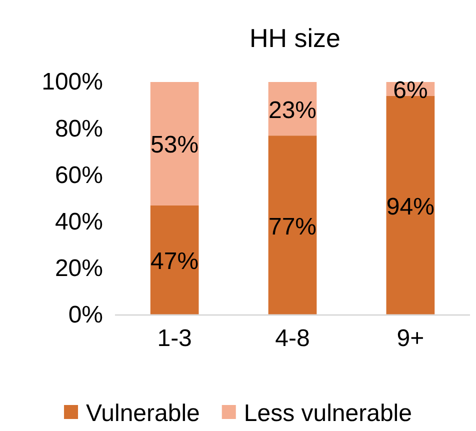 The image size is (476, 431). What do you see at coordinates (78, 128) in the screenshot?
I see `y-tick-label: 80%` at bounding box center [78, 128].